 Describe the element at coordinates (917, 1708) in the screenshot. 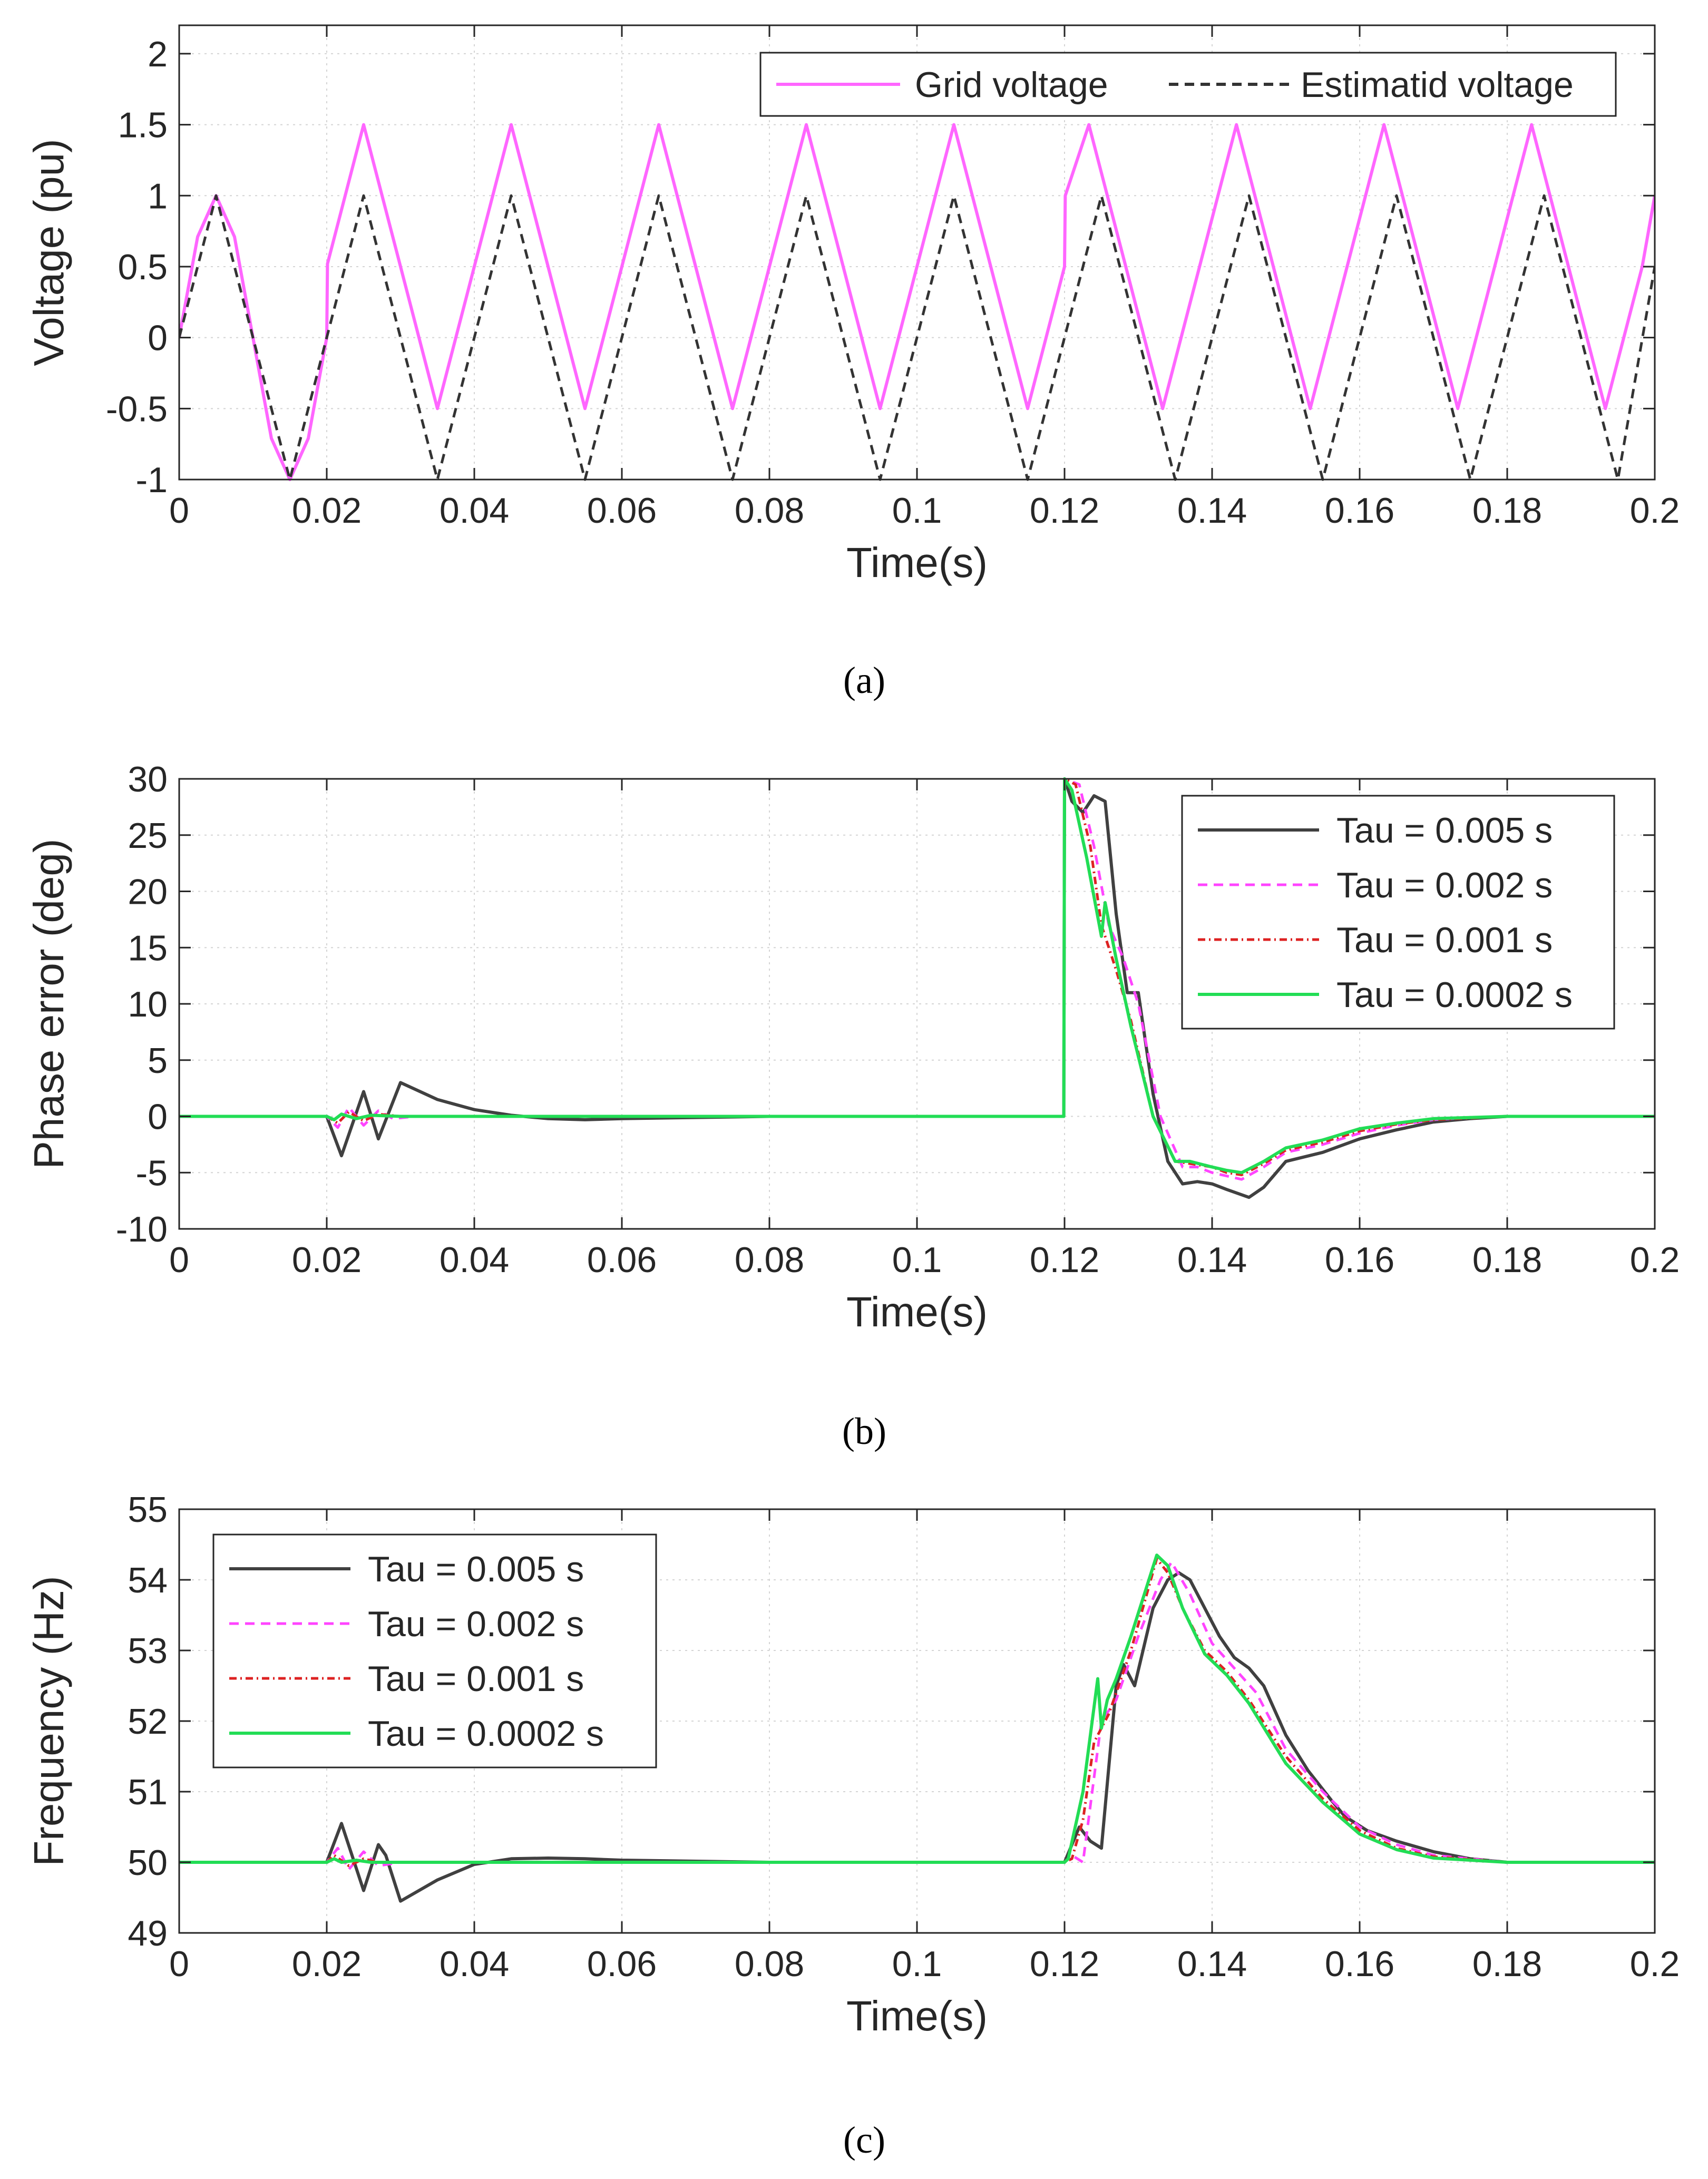

I see `series-line-tau-0-0002-s` at that location.